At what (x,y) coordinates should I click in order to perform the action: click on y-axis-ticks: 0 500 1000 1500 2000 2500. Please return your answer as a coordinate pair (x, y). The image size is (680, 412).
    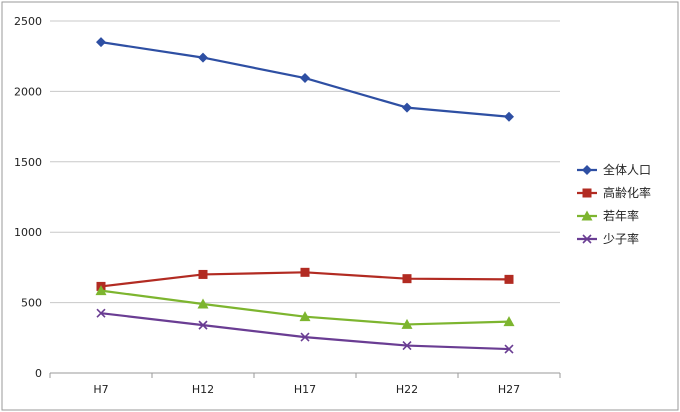
    Looking at the image, I should click on (28, 197).